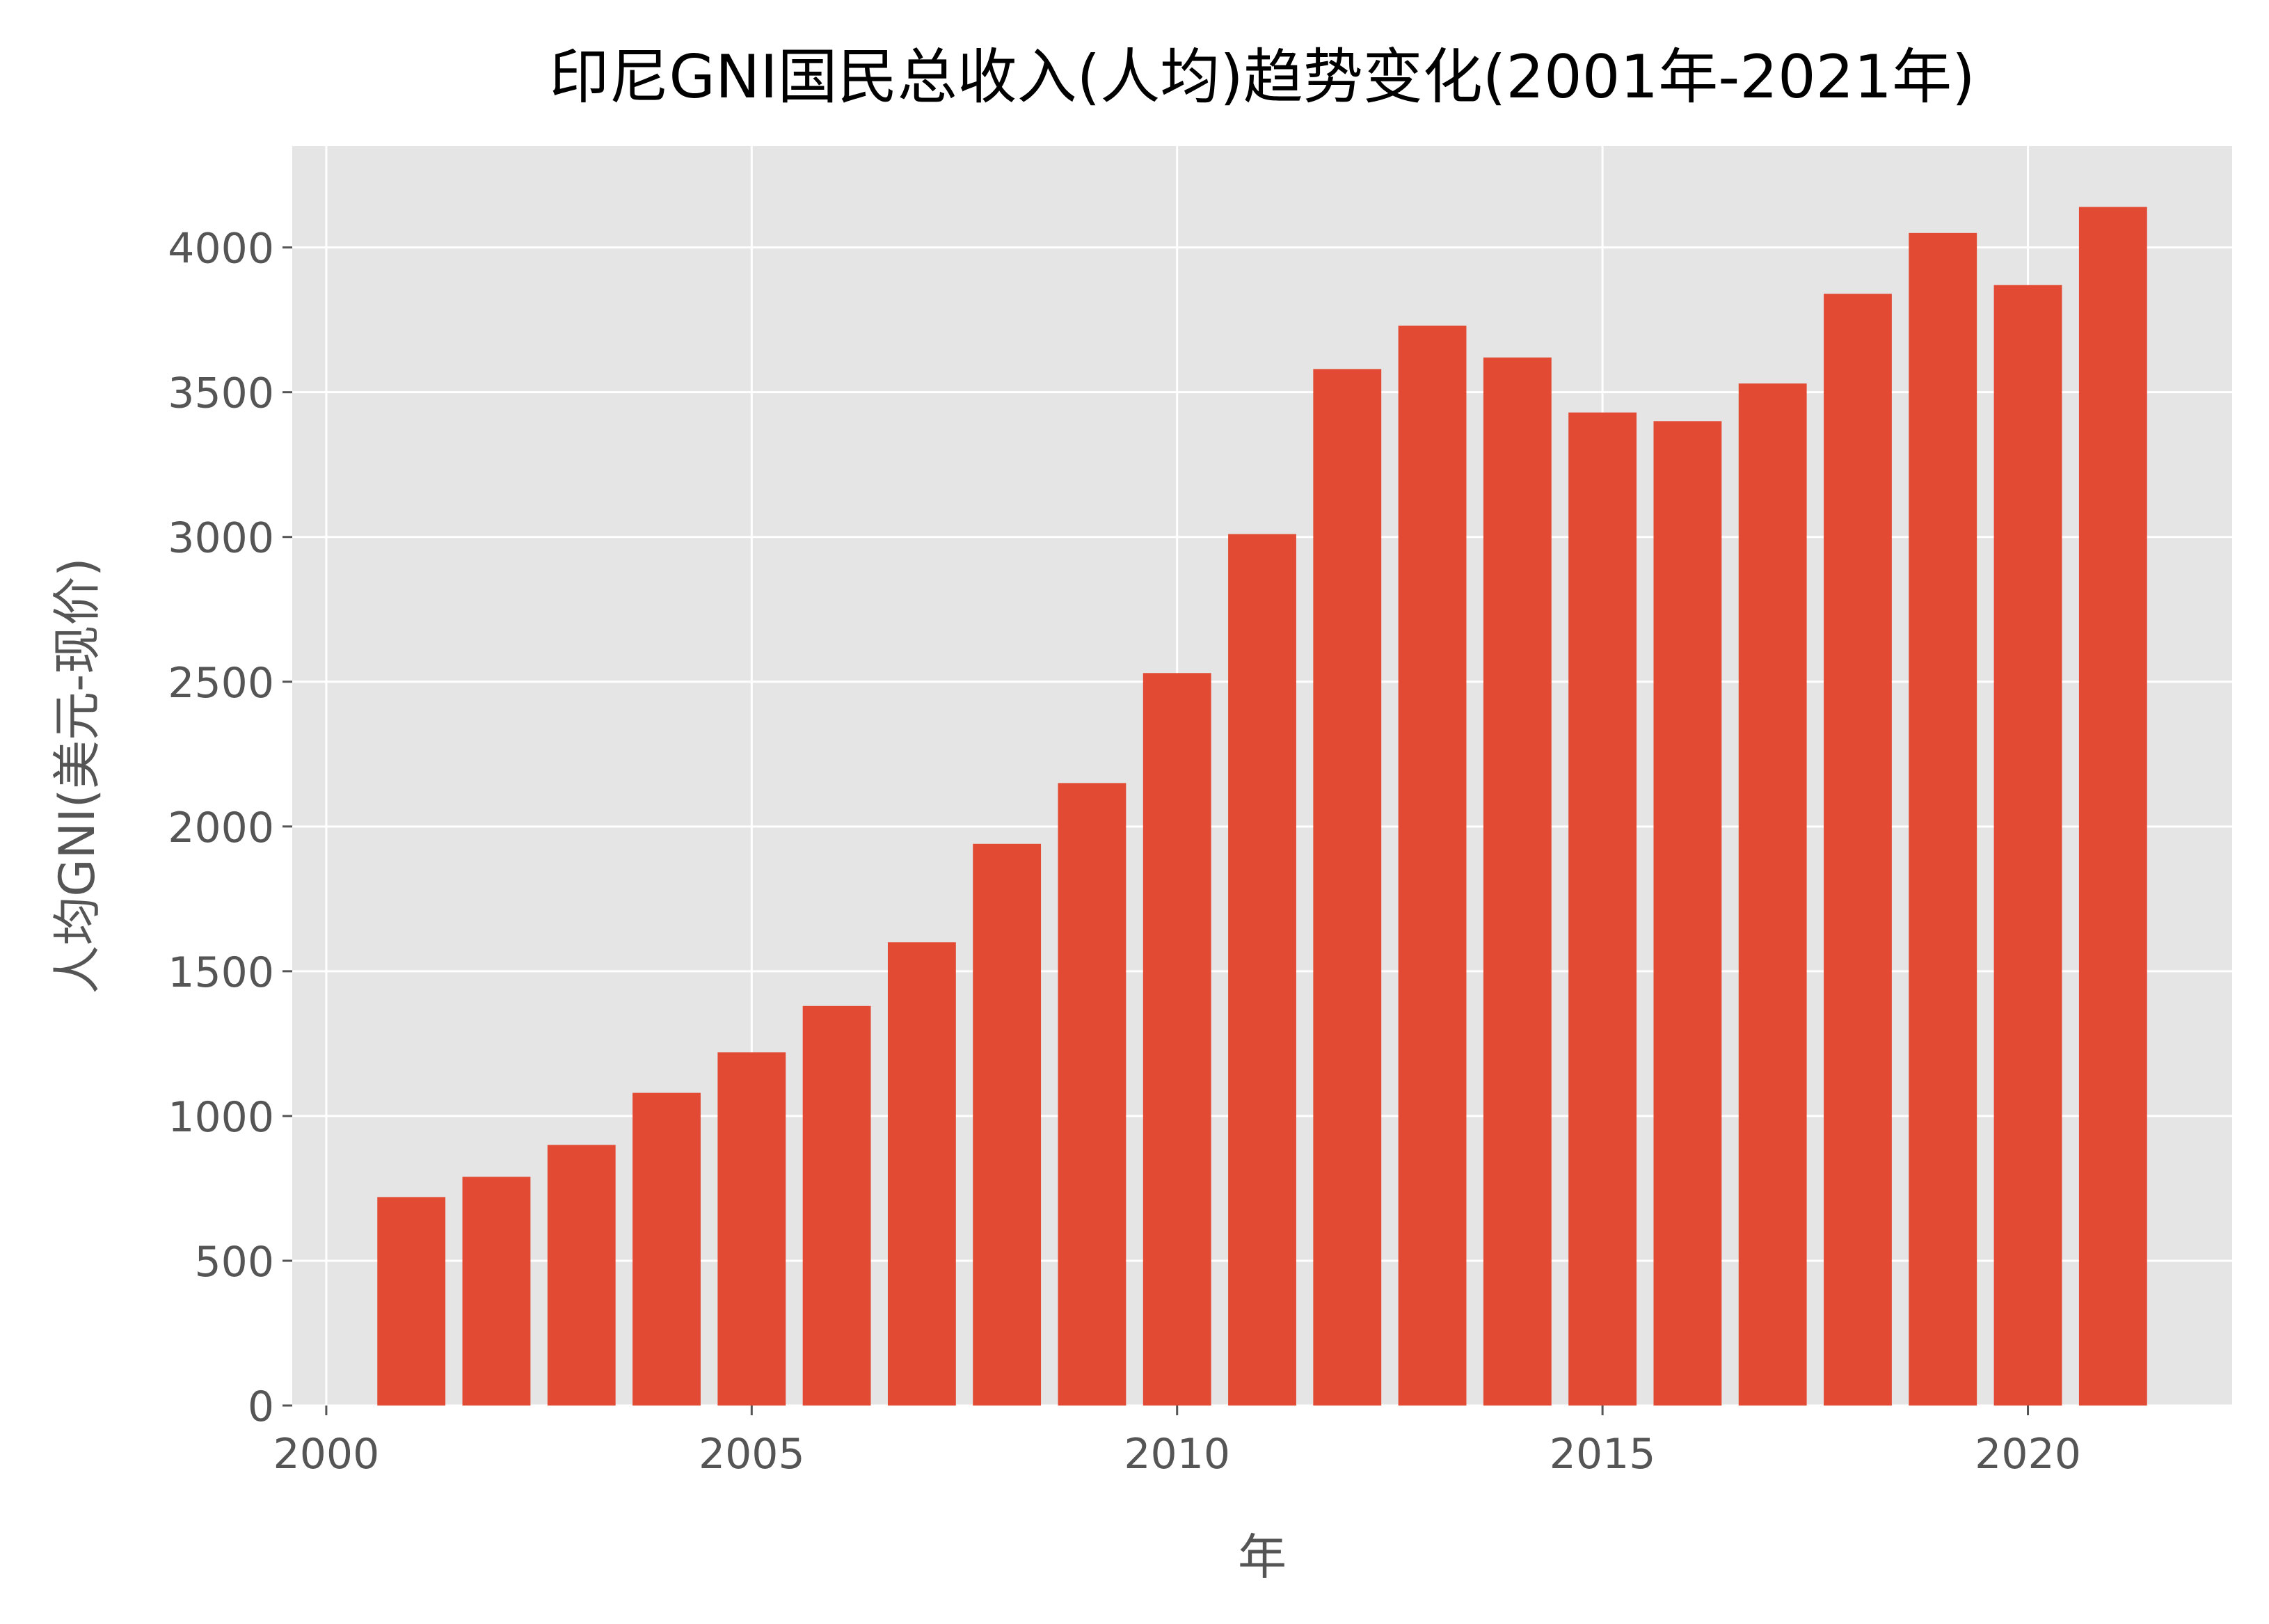 Image resolution: width=2269 pixels, height=1624 pixels. Describe the element at coordinates (261, 1407) in the screenshot. I see `y-tick-label: 0` at that location.